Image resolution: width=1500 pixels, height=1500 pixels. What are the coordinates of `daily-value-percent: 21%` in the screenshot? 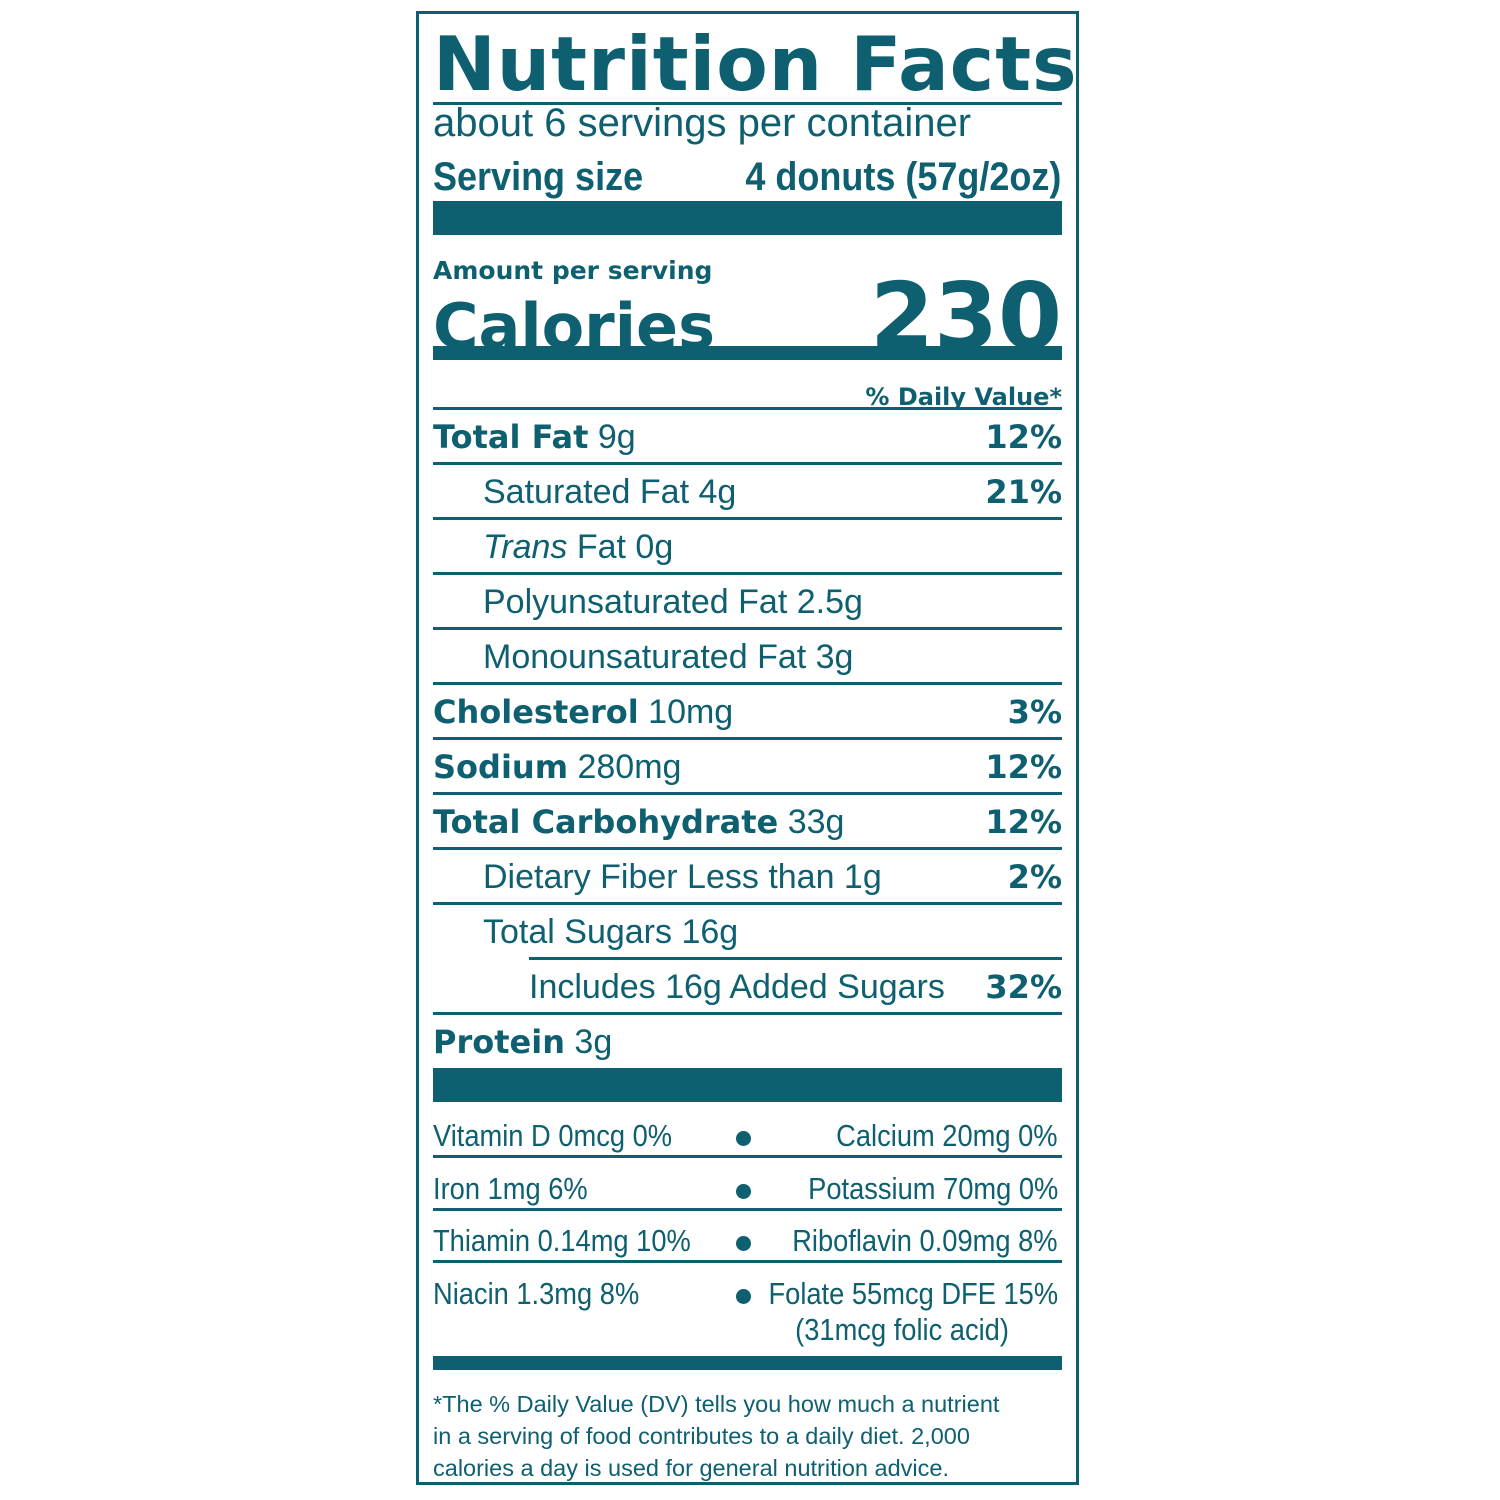 It's located at (1023, 492).